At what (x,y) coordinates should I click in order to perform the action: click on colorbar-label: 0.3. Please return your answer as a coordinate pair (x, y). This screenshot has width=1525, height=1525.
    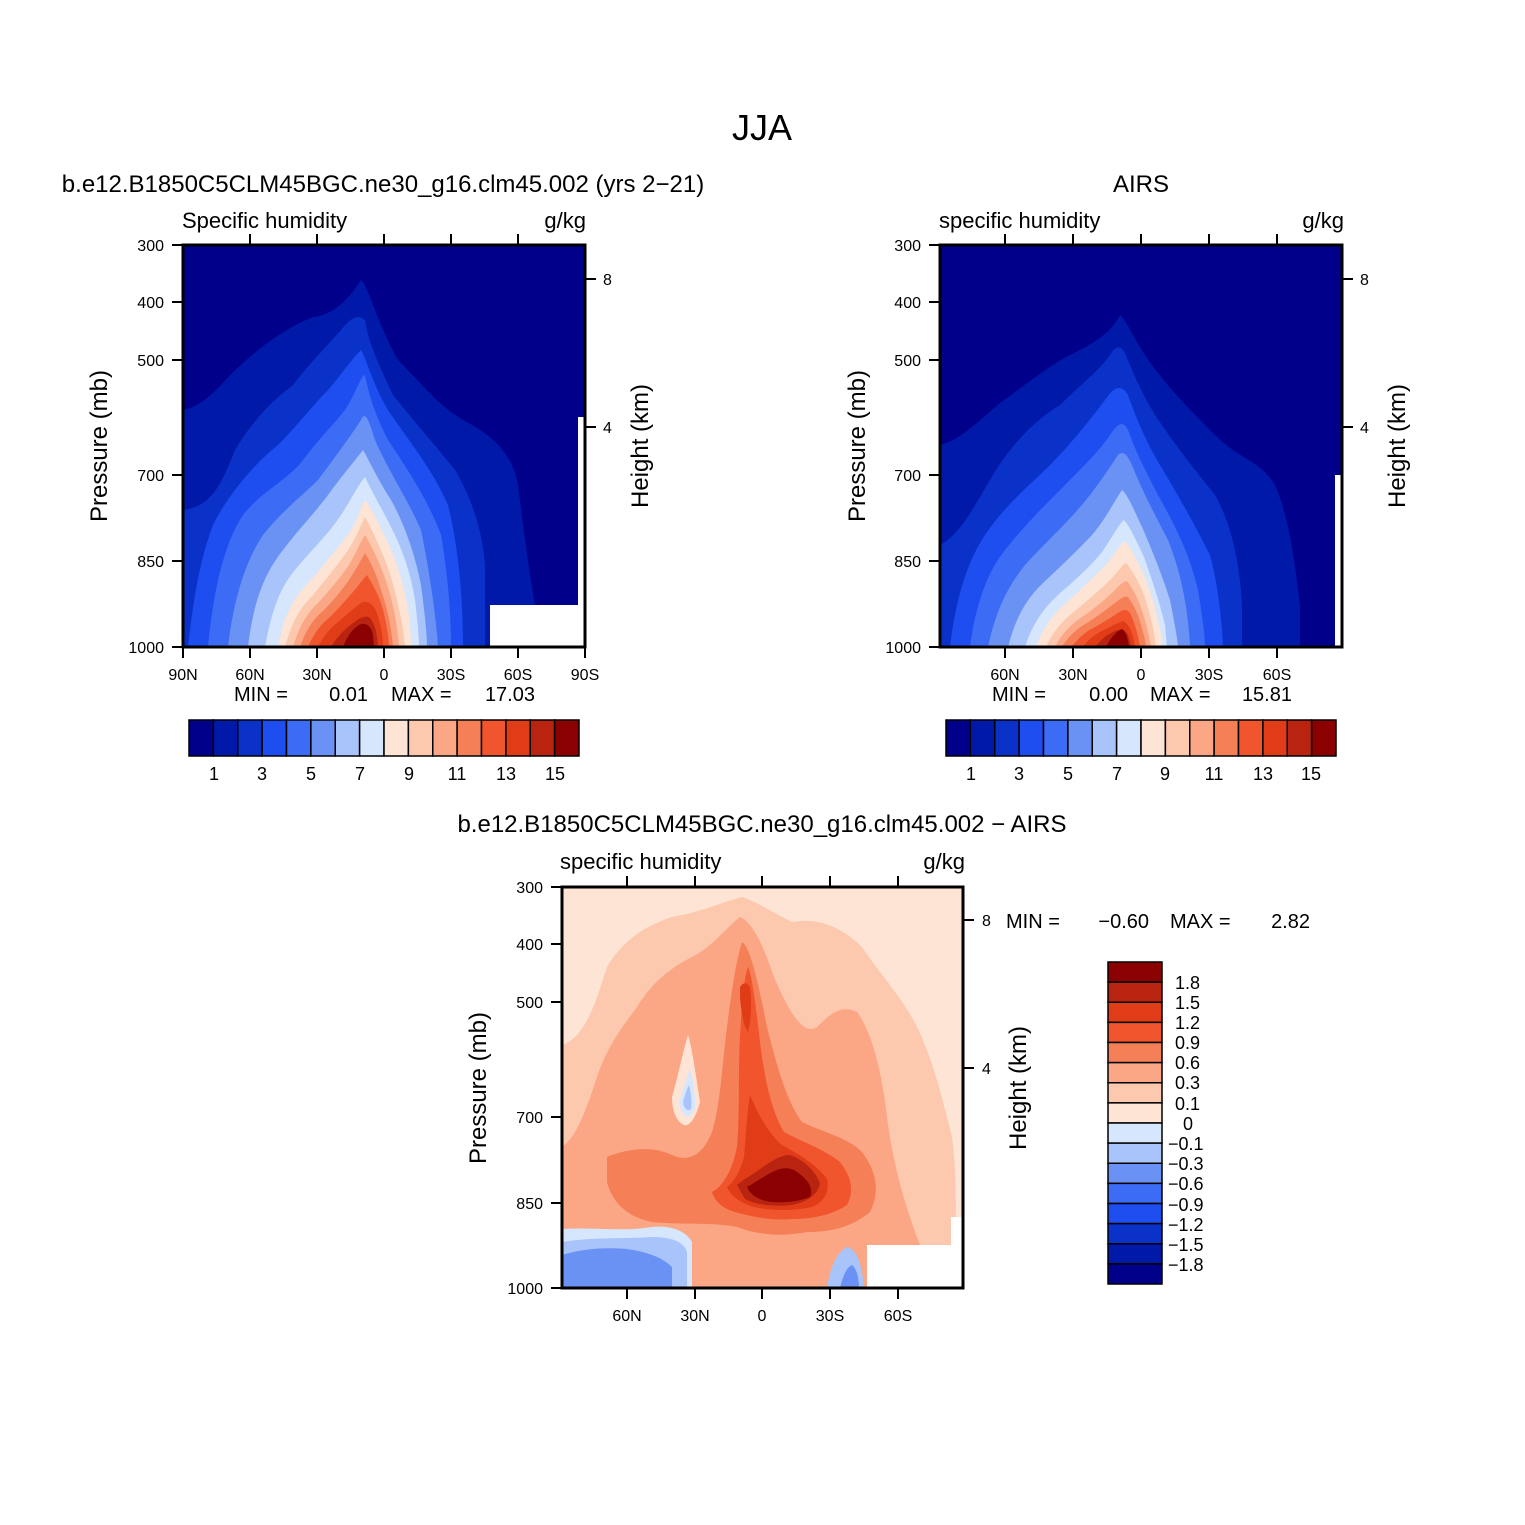
    Looking at the image, I should click on (1187, 1083).